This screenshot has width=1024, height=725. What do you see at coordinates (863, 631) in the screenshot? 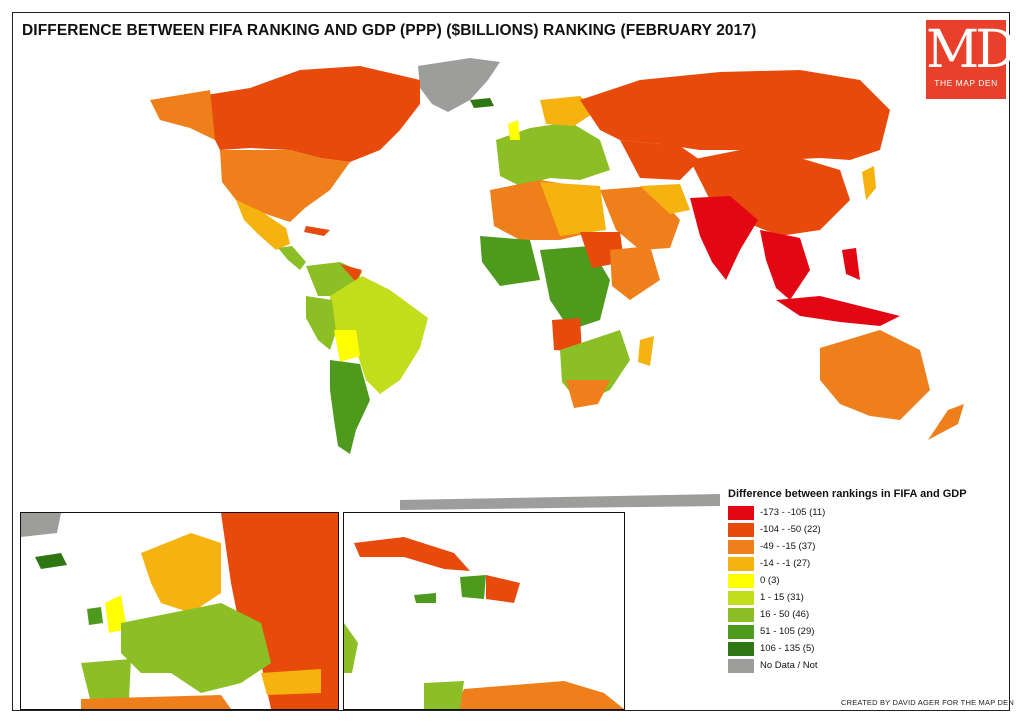
I see `legend-item: 51 - 105 (29)` at bounding box center [863, 631].